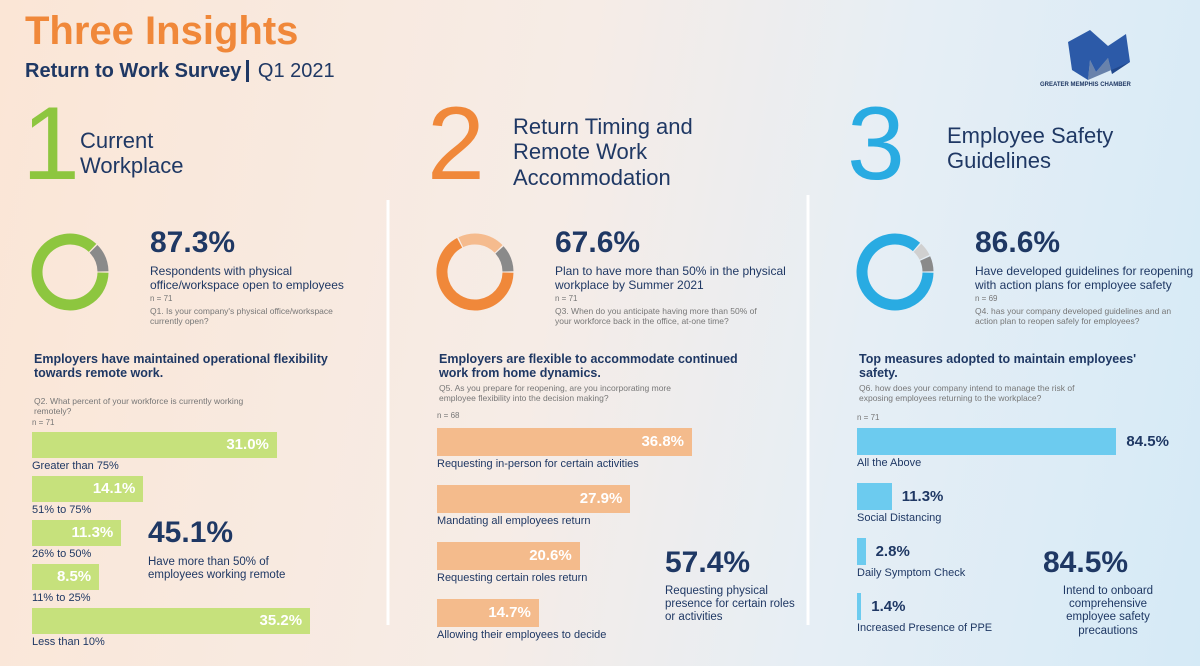 This screenshot has height=666, width=1200. I want to click on section-heading: Employee Safety Guidelines, so click(1030, 148).